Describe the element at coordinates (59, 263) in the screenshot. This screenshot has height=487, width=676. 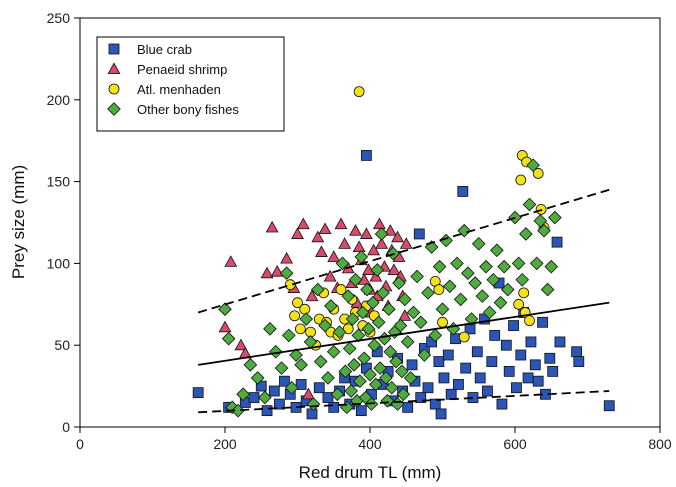
I see `y-tick-label: 100` at that location.